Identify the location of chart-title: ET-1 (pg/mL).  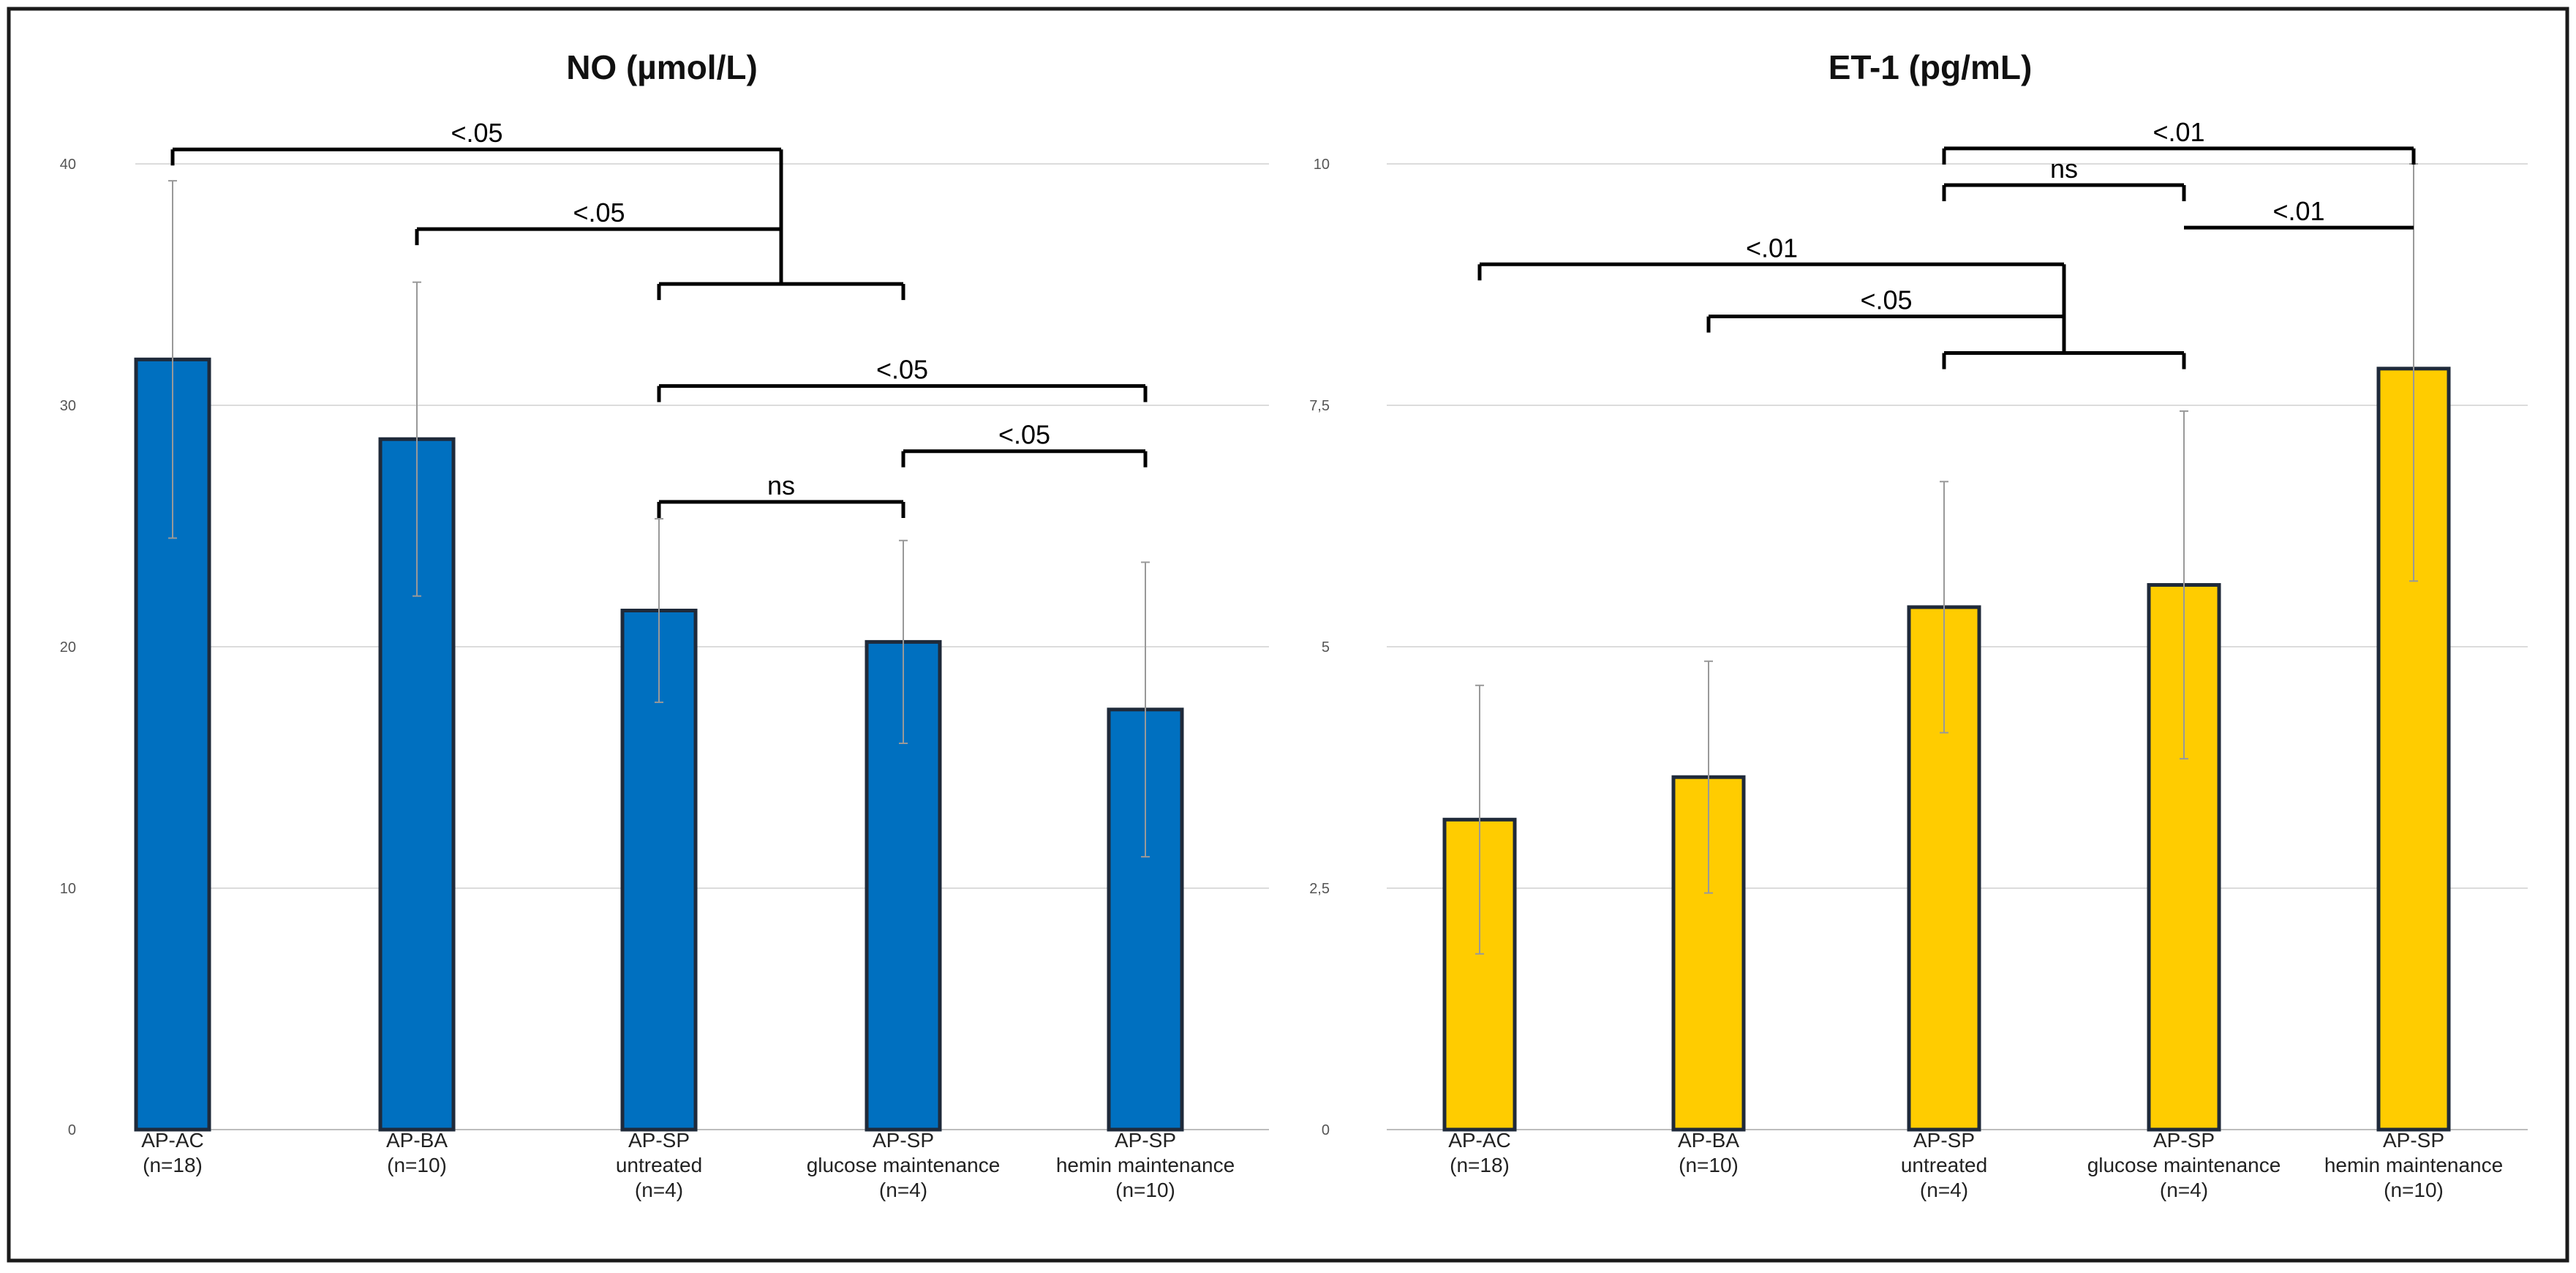
(1931, 67).